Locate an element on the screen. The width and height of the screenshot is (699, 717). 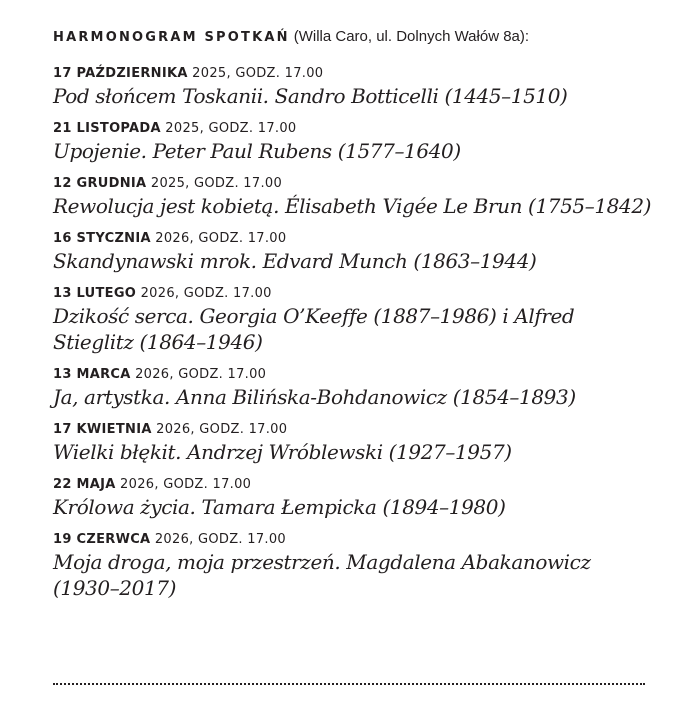
entry-date-day: 16 STYCZNIA is located at coordinates (102, 238).